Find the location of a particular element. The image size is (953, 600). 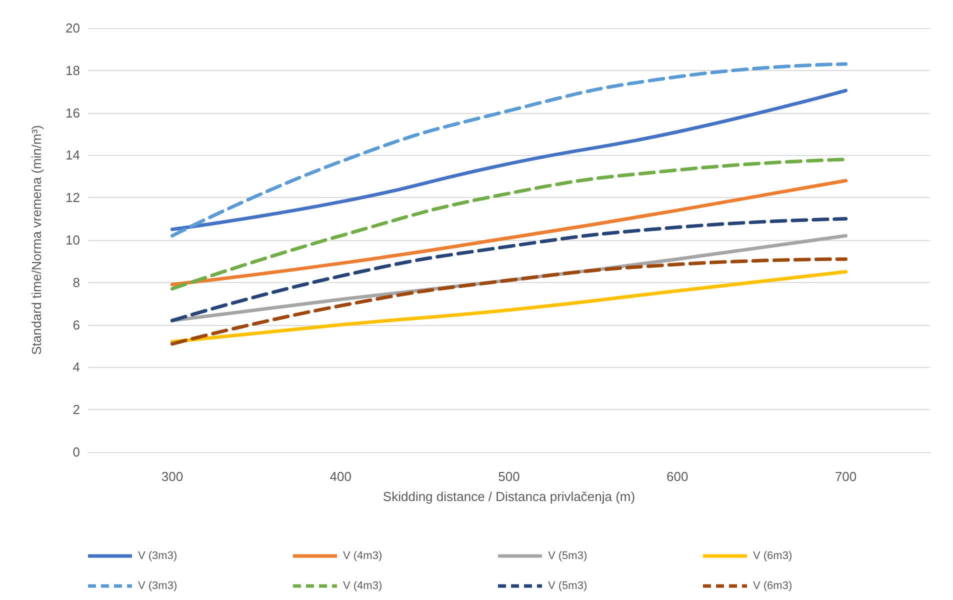

x-tick-label: 300 is located at coordinates (172, 476).